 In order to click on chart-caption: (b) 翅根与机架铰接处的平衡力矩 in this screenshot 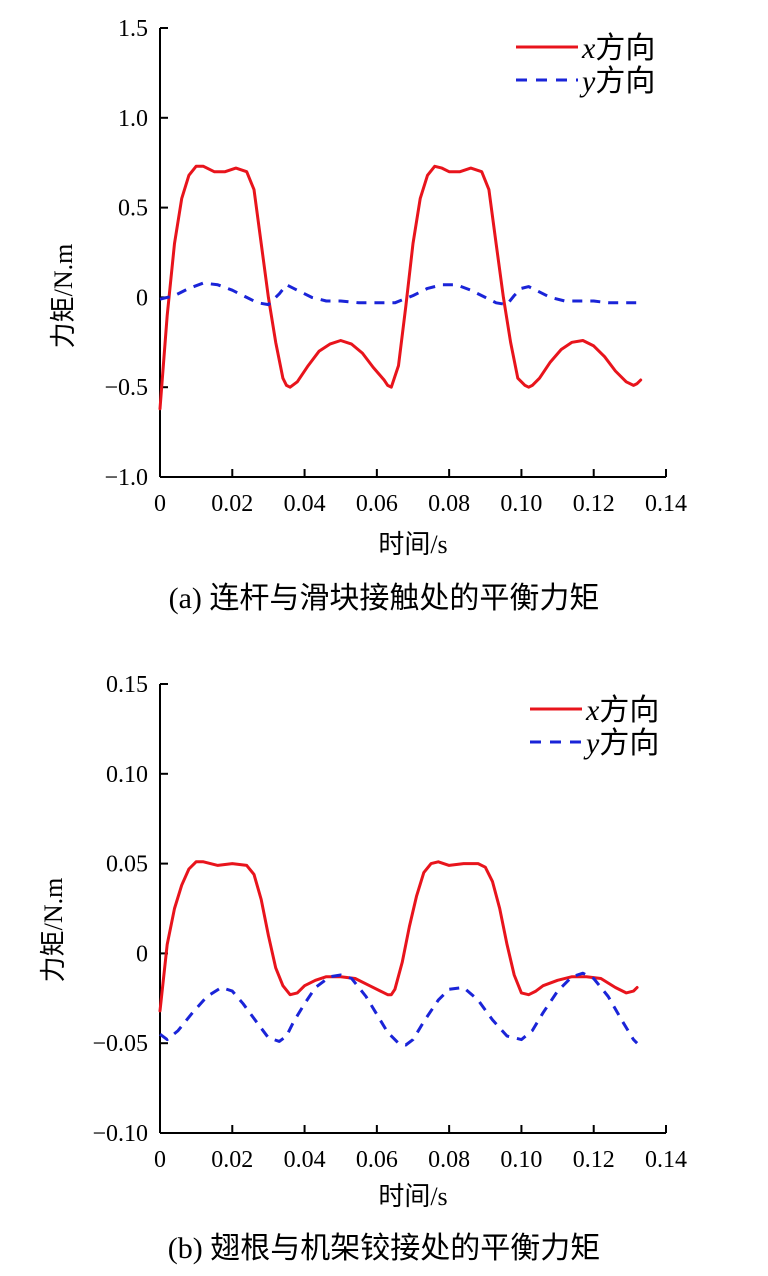, I will do `click(384, 1248)`.